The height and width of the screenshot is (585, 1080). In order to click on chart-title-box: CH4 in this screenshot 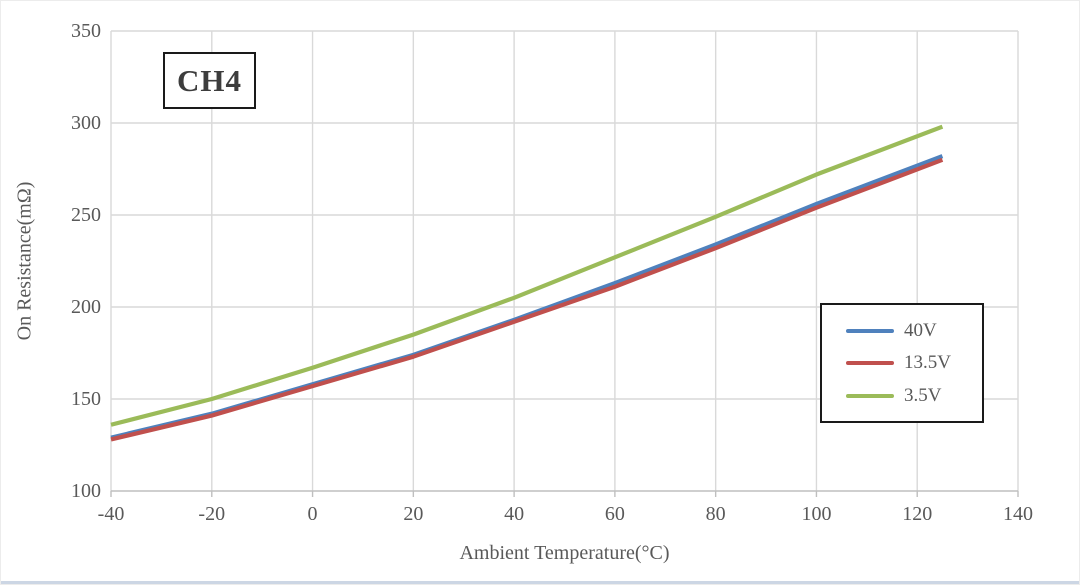, I will do `click(209, 80)`.